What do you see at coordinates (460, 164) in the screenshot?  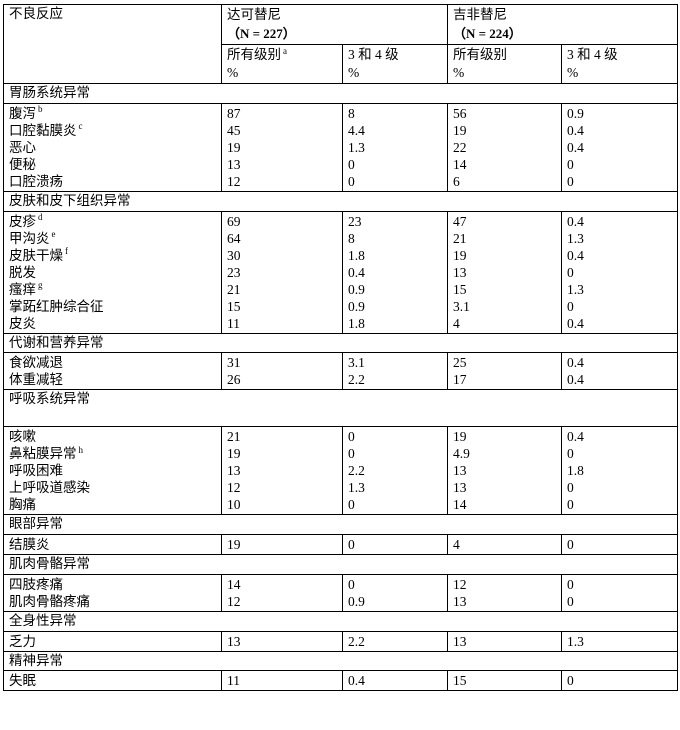 I see `table-cell-value: 14` at bounding box center [460, 164].